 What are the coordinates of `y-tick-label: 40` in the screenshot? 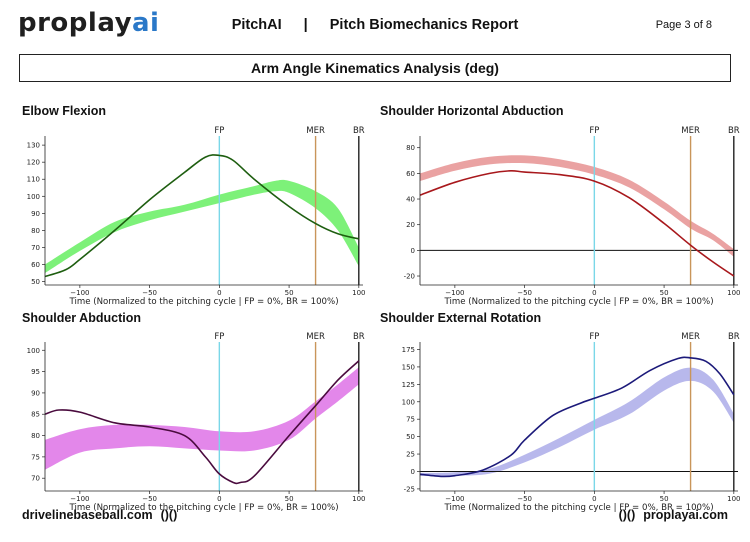 It's located at (410, 200).